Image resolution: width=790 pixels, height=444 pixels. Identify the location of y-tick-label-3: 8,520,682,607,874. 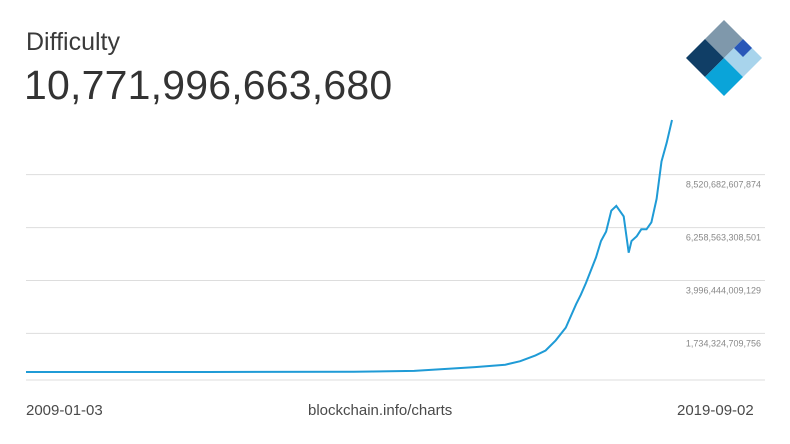
(723, 185).